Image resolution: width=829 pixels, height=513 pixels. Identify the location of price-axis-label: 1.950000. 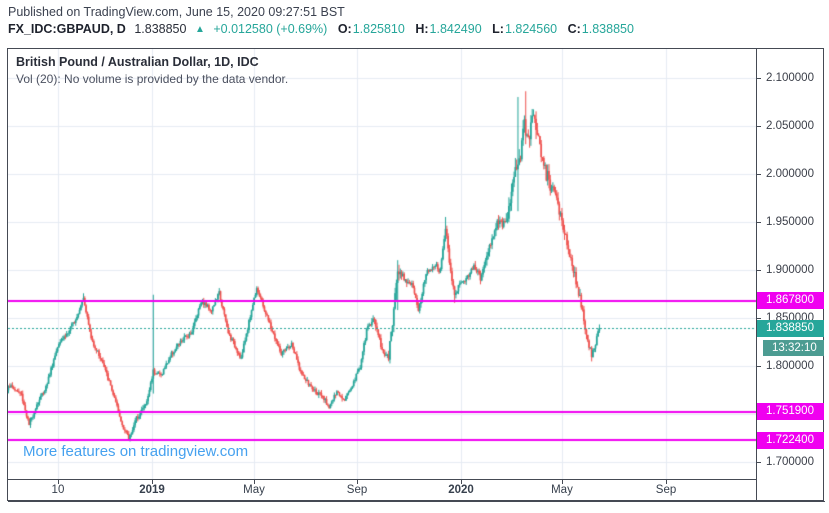
(791, 222).